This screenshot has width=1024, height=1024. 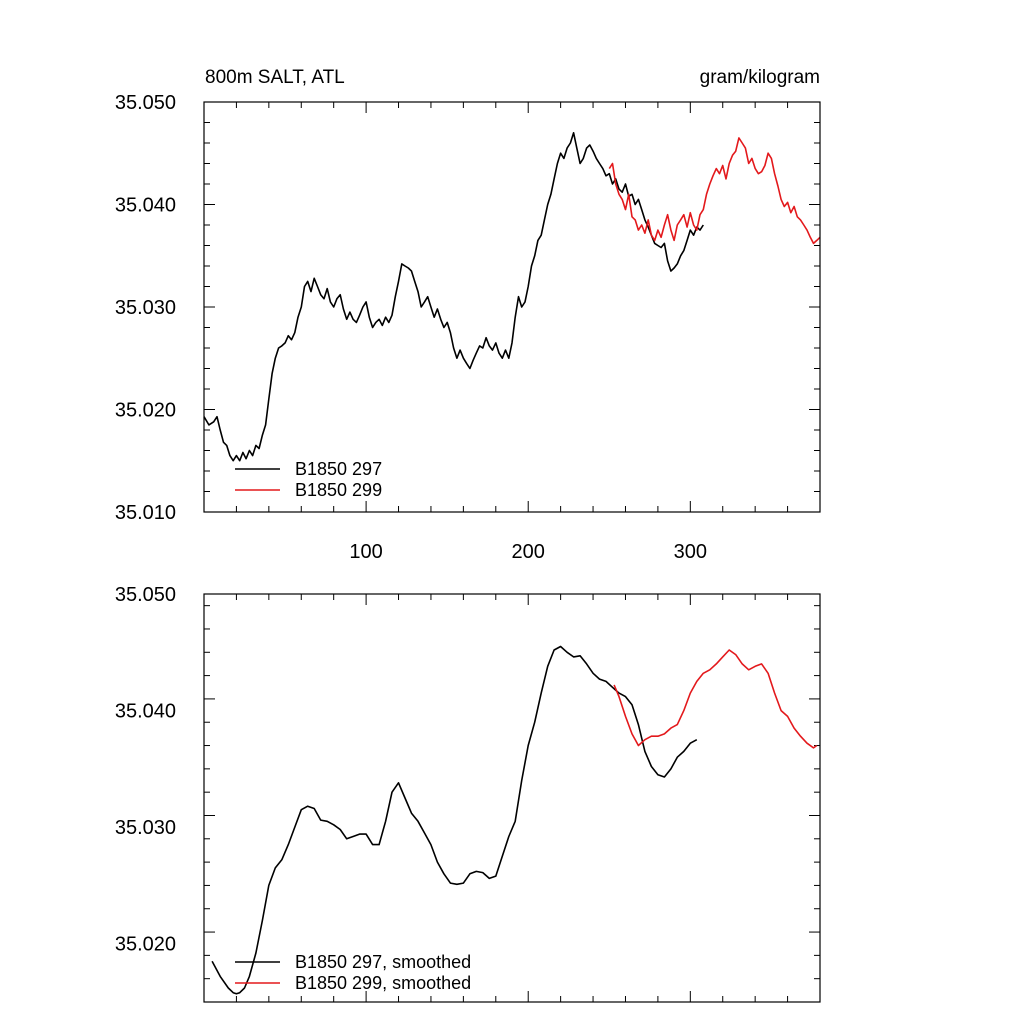 What do you see at coordinates (145, 308) in the screenshot?
I see `top-y-tick-label: 35.030` at bounding box center [145, 308].